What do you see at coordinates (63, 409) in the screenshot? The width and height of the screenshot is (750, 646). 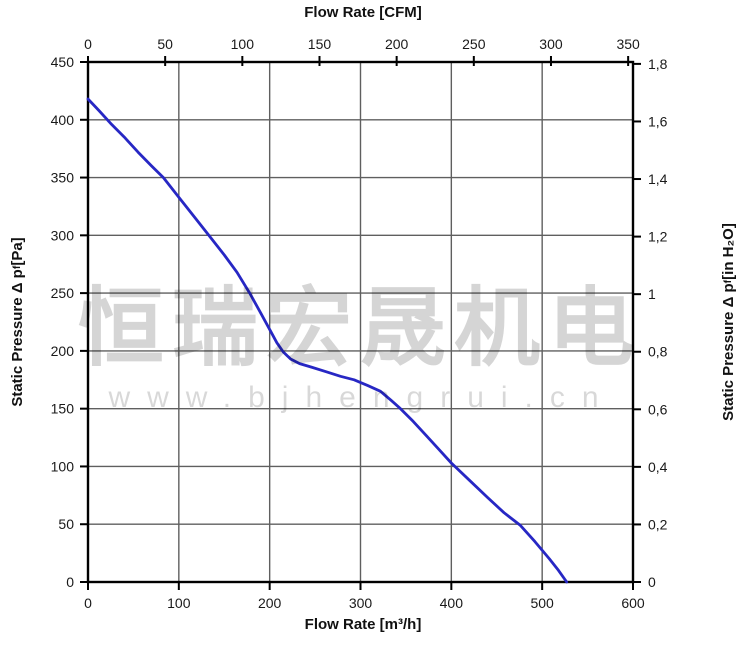 I see `left-axis-tick-label: 150` at bounding box center [63, 409].